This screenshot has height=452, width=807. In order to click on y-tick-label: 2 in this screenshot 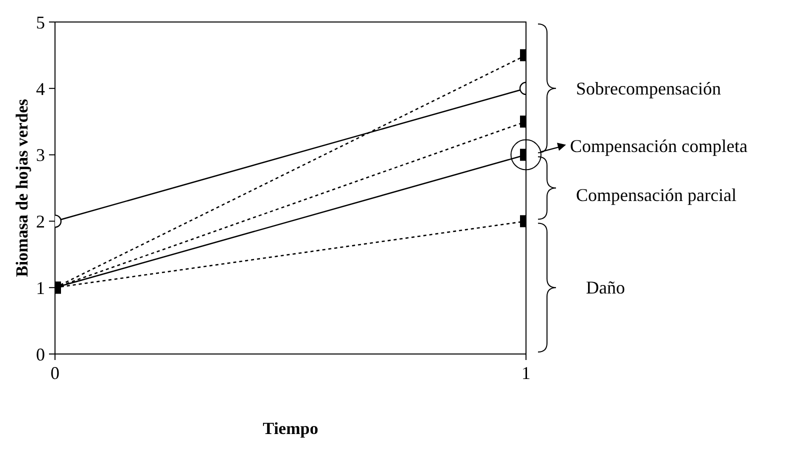, I will do `click(40, 222)`.